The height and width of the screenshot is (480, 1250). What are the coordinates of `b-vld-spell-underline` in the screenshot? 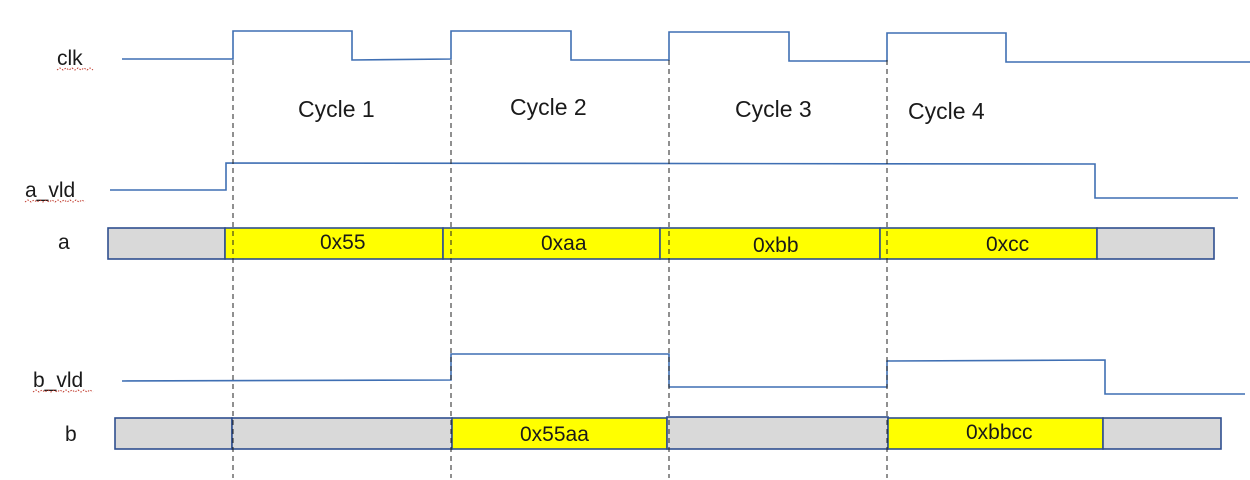 It's located at (63, 391).